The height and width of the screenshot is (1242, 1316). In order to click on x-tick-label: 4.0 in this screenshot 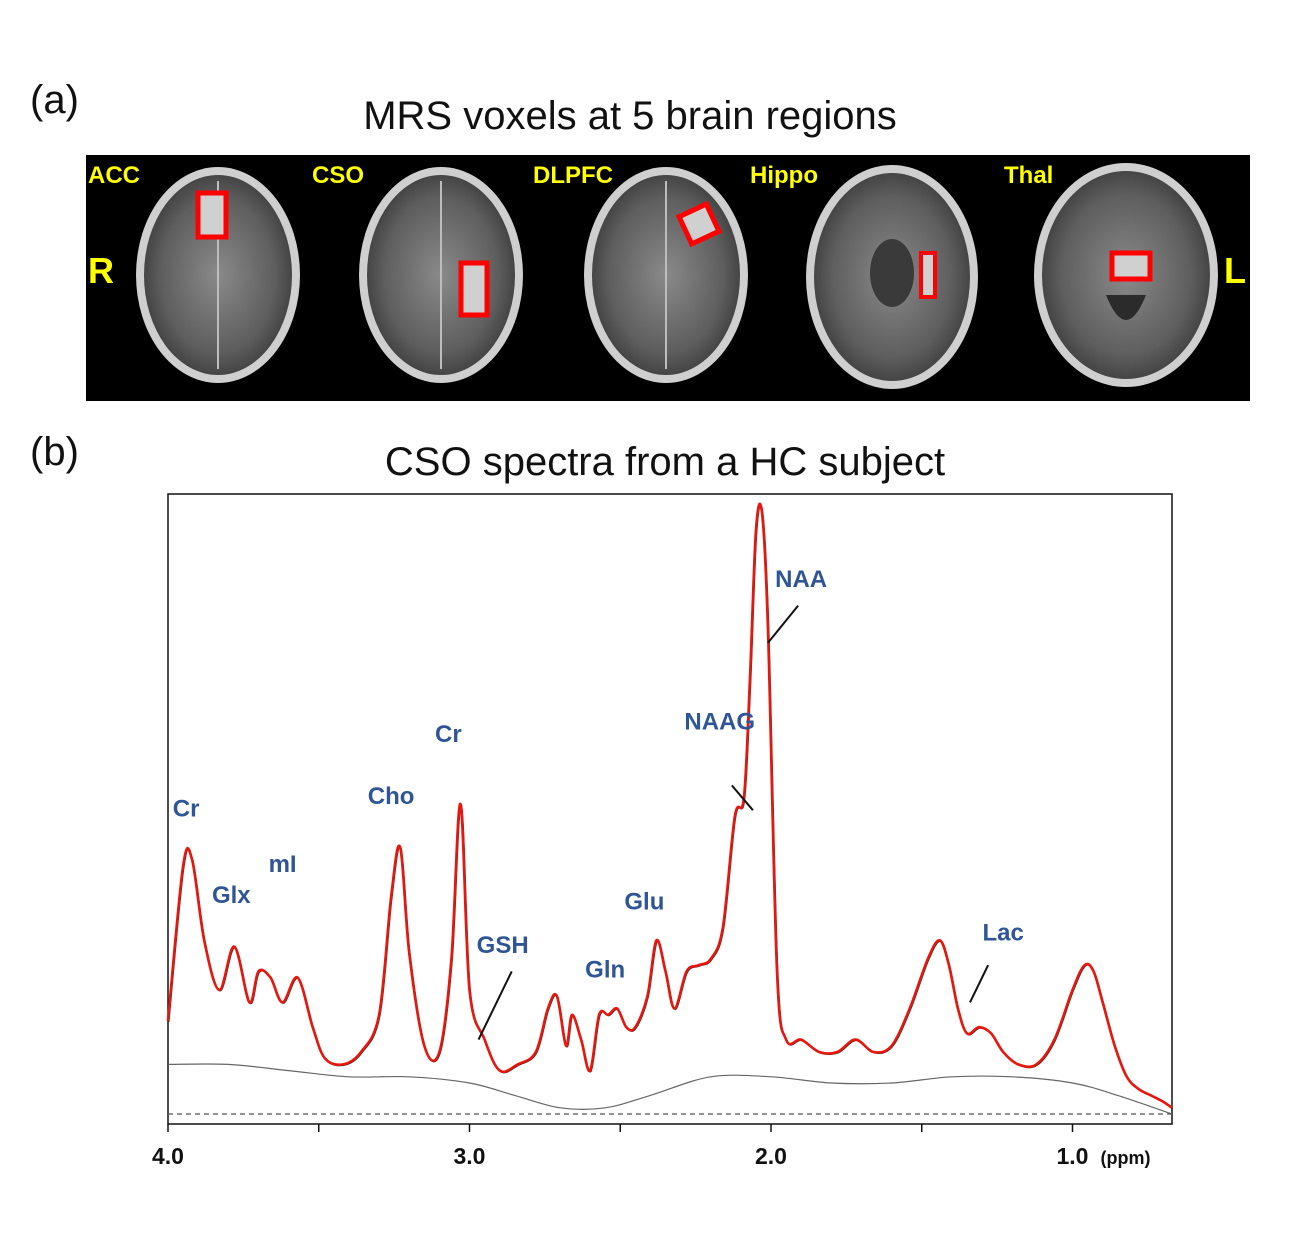, I will do `click(168, 1156)`.